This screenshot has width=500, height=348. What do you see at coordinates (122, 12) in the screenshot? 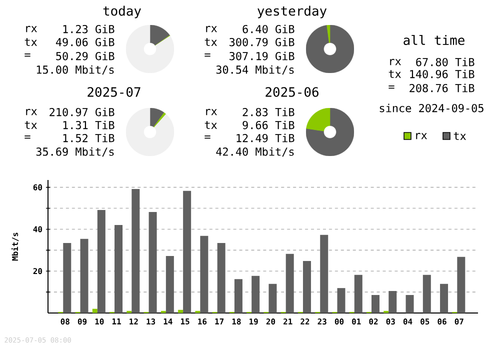
I see `chart-title: today` at bounding box center [122, 12].